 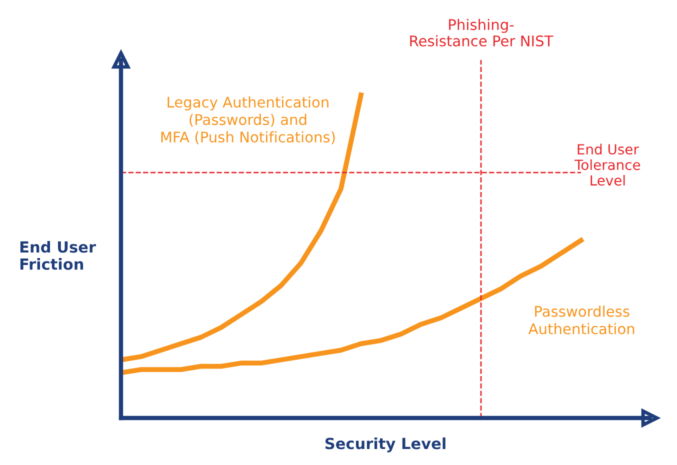 What do you see at coordinates (581, 320) in the screenshot?
I see `series-label: Passwordless Authentication` at bounding box center [581, 320].